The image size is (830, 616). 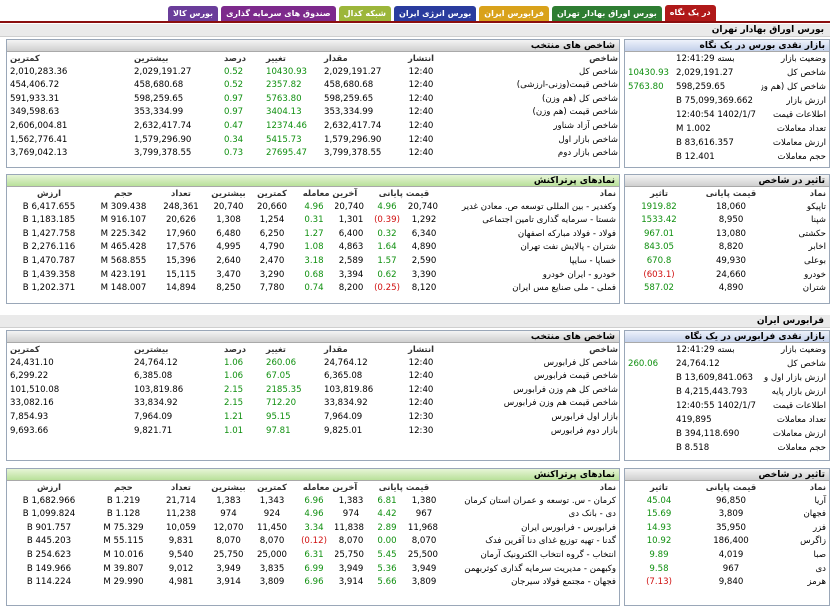 What do you see at coordinates (727, 289) in the screenshot?
I see `impact-row: شتران 4,890 587.02` at bounding box center [727, 289].